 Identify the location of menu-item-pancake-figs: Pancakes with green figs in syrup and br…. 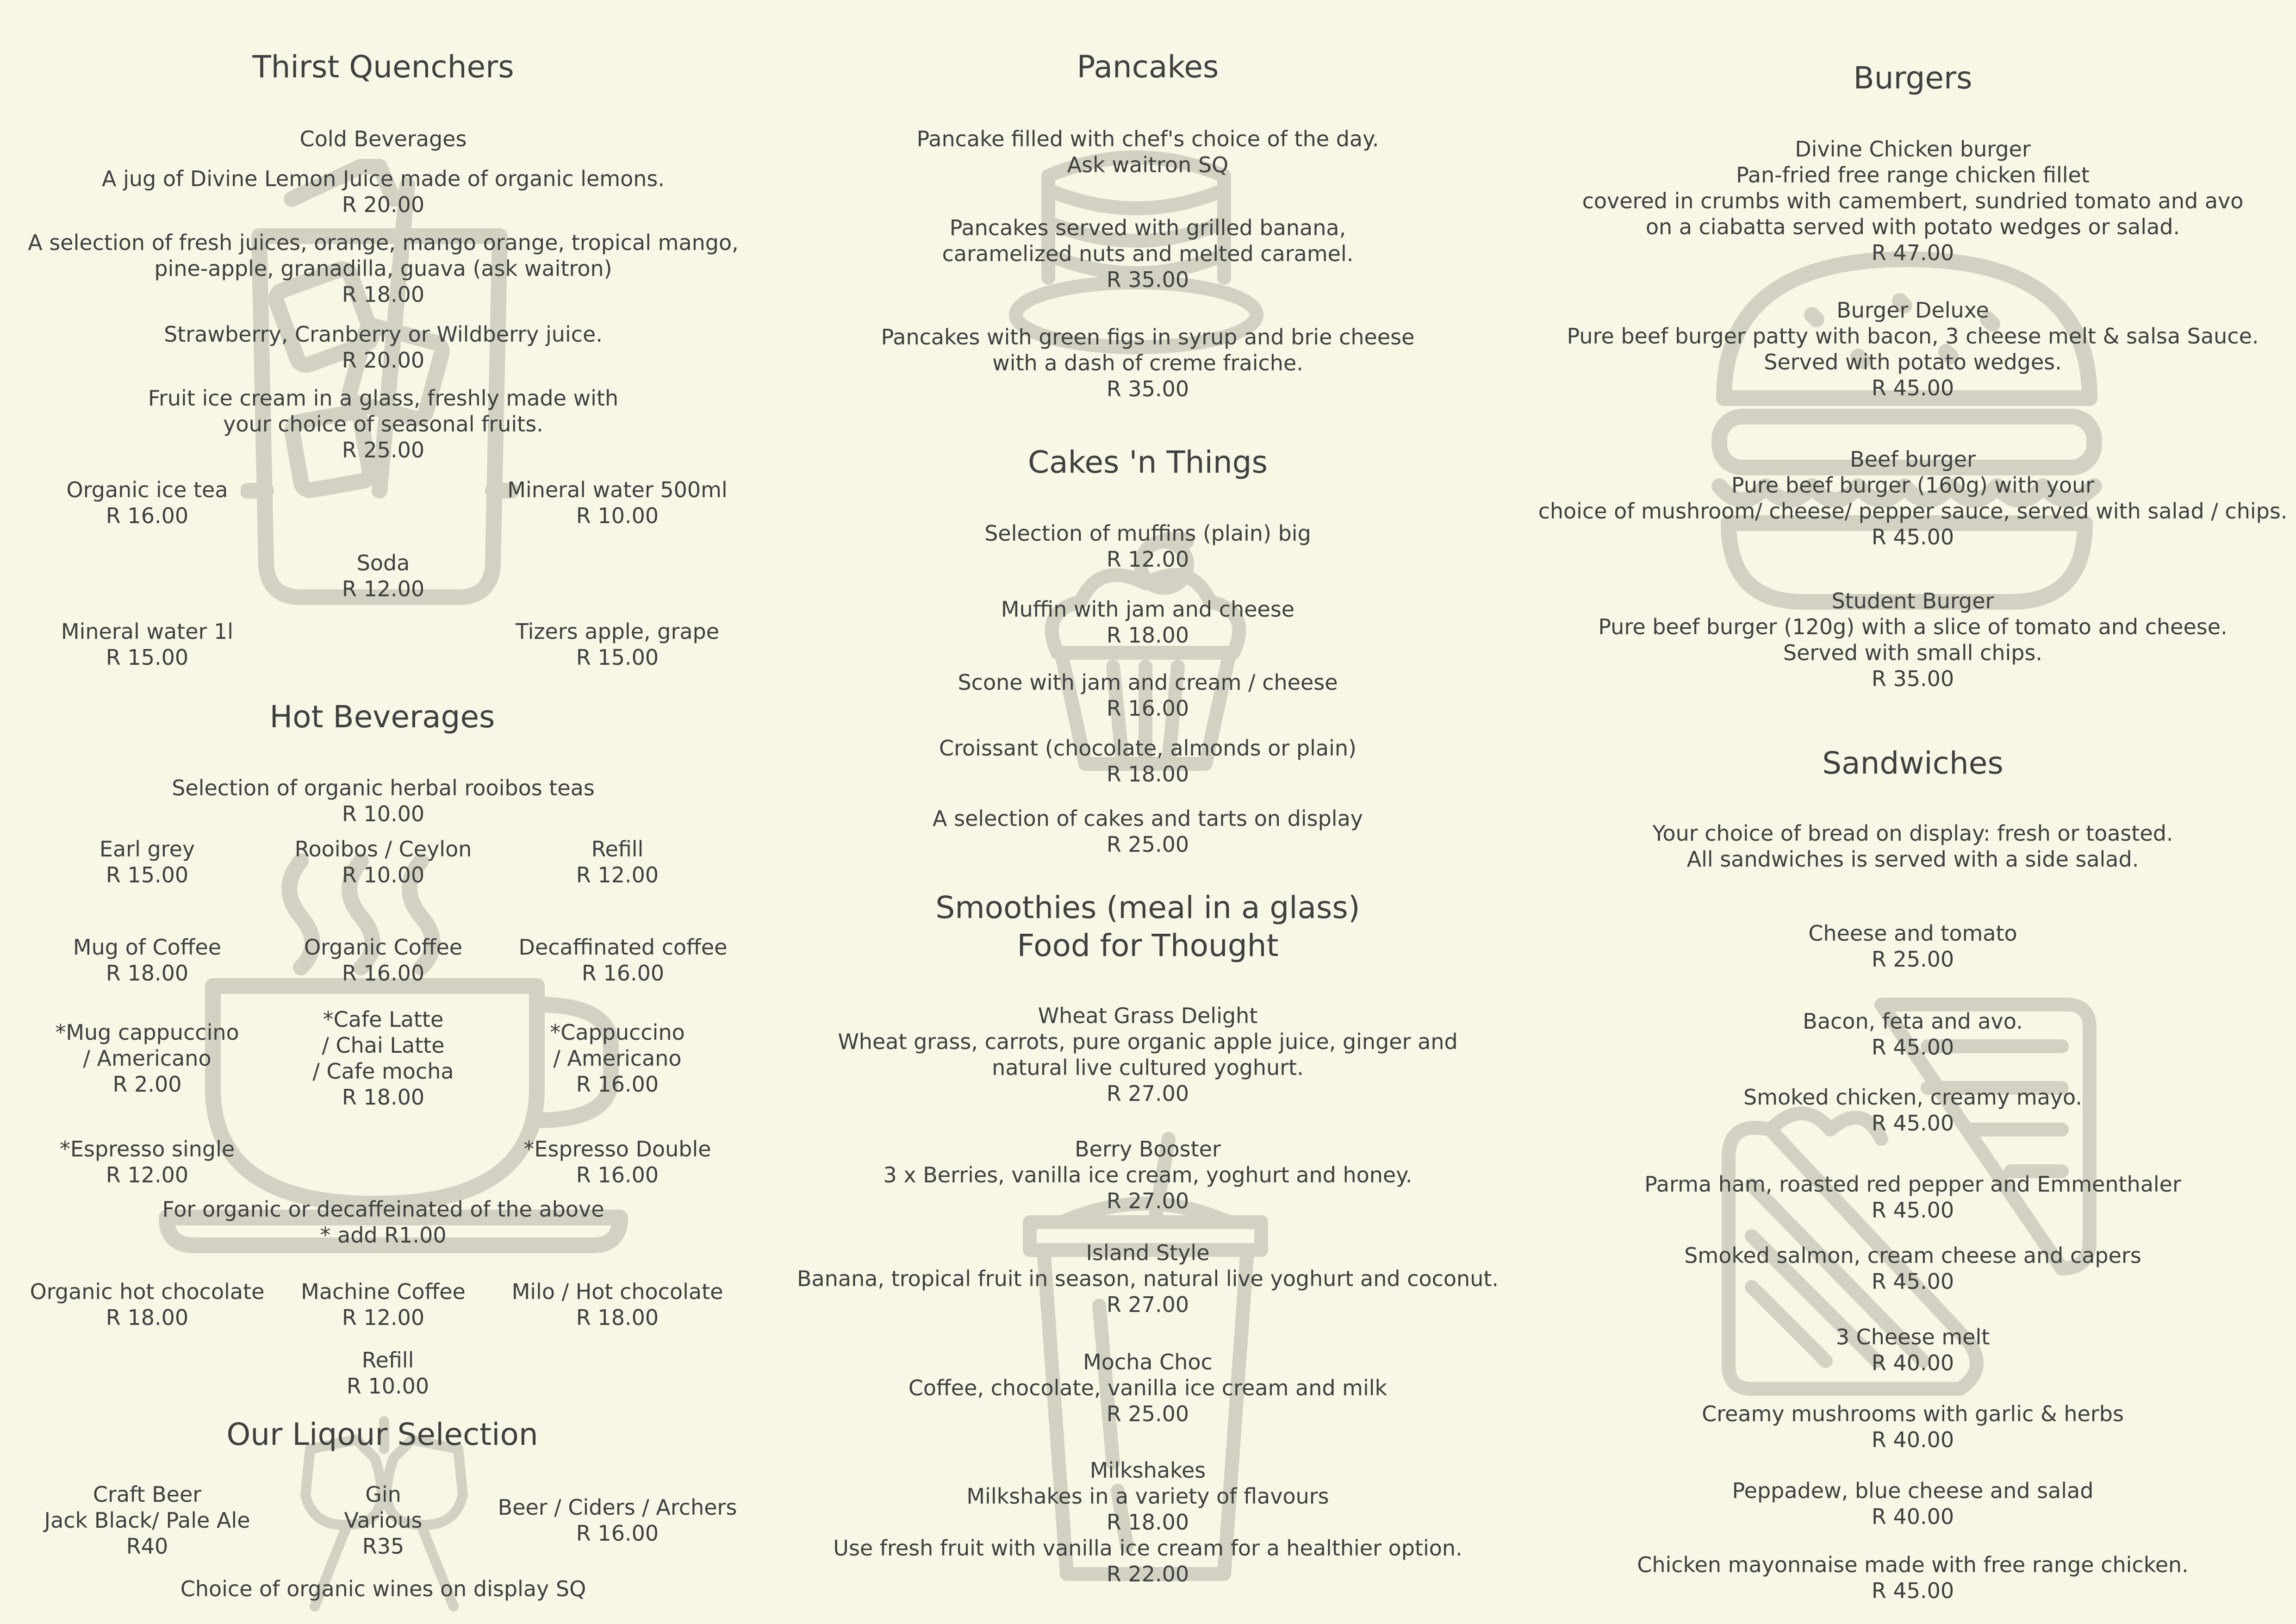
(1148, 363).